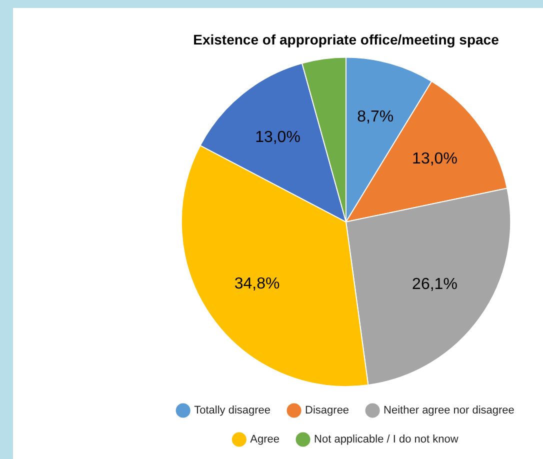 The width and height of the screenshot is (543, 459). Describe the element at coordinates (386, 440) in the screenshot. I see `legend-label: Not applicable / I do not know` at that location.